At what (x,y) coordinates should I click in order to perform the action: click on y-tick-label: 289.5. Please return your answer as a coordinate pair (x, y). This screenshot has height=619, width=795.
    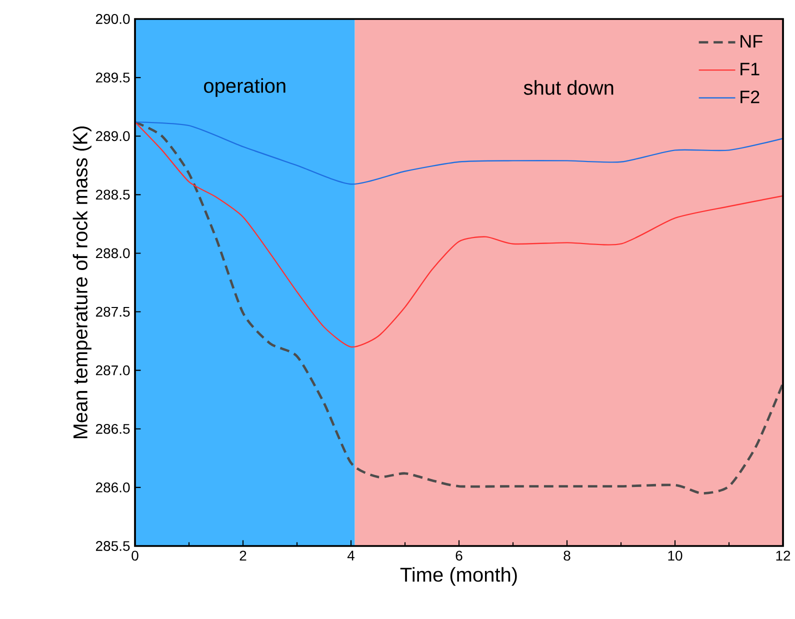
    Looking at the image, I should click on (113, 77).